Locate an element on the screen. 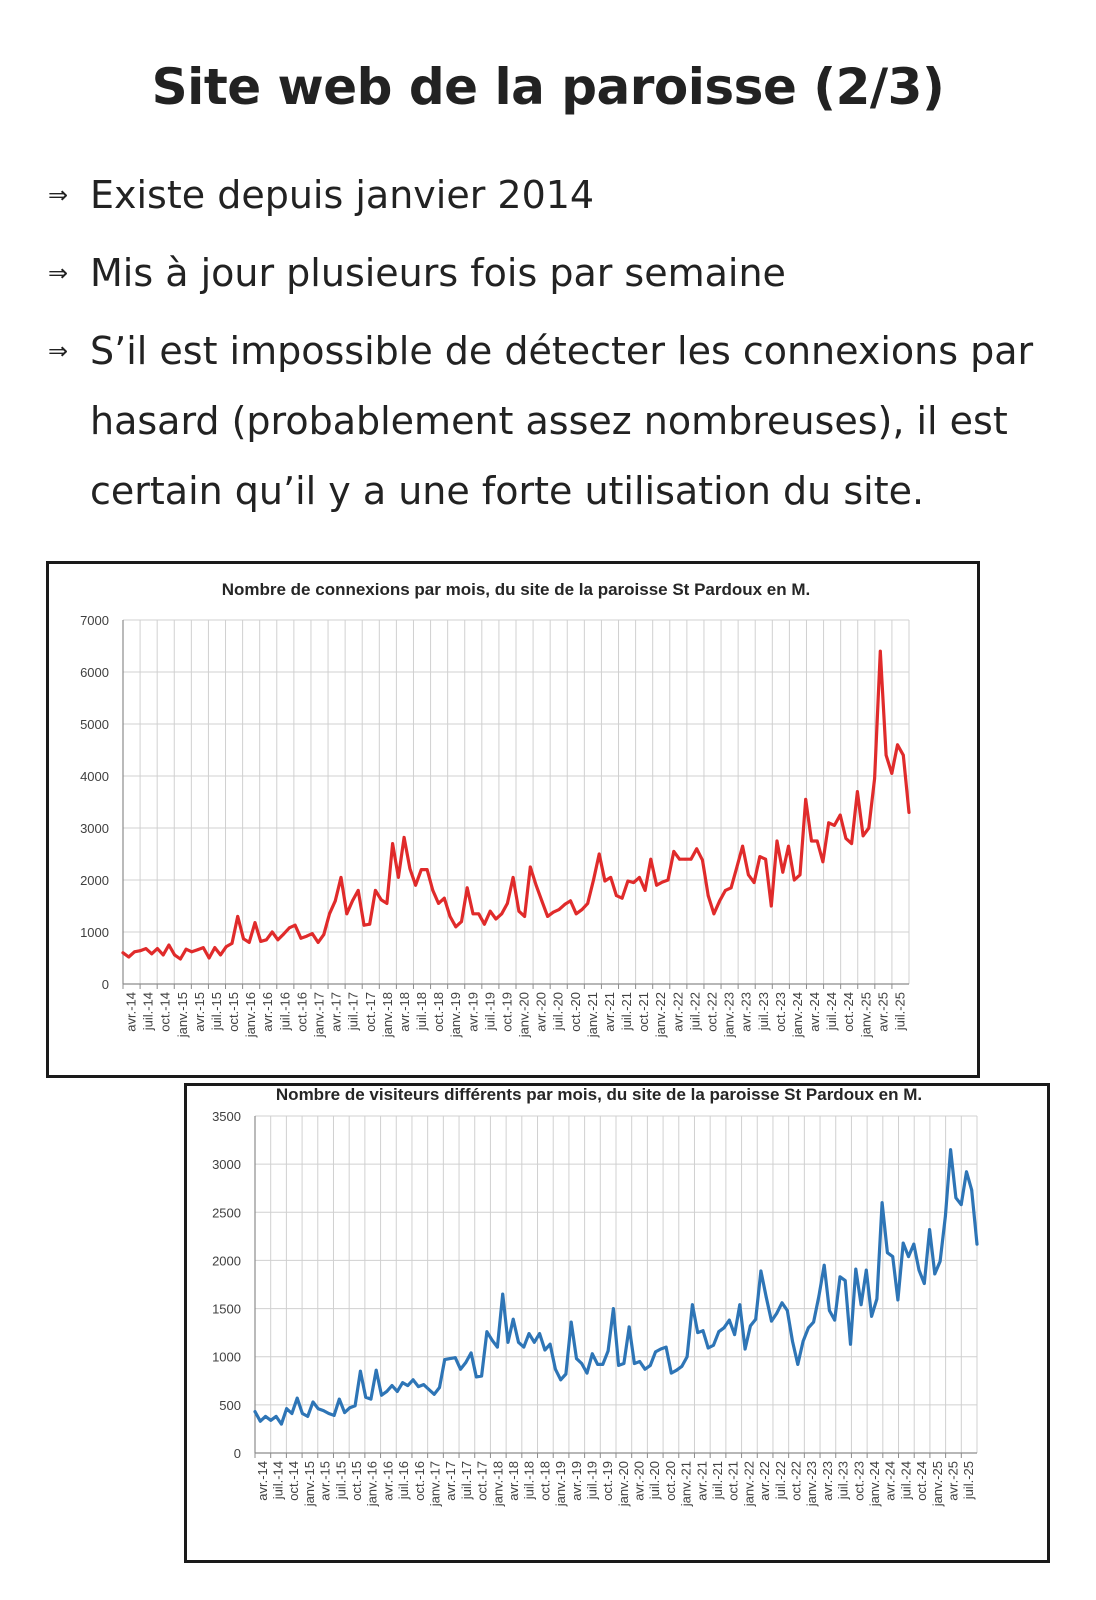 This screenshot has height=1600, width=1096. y-tick-label: 5000 is located at coordinates (94, 724).